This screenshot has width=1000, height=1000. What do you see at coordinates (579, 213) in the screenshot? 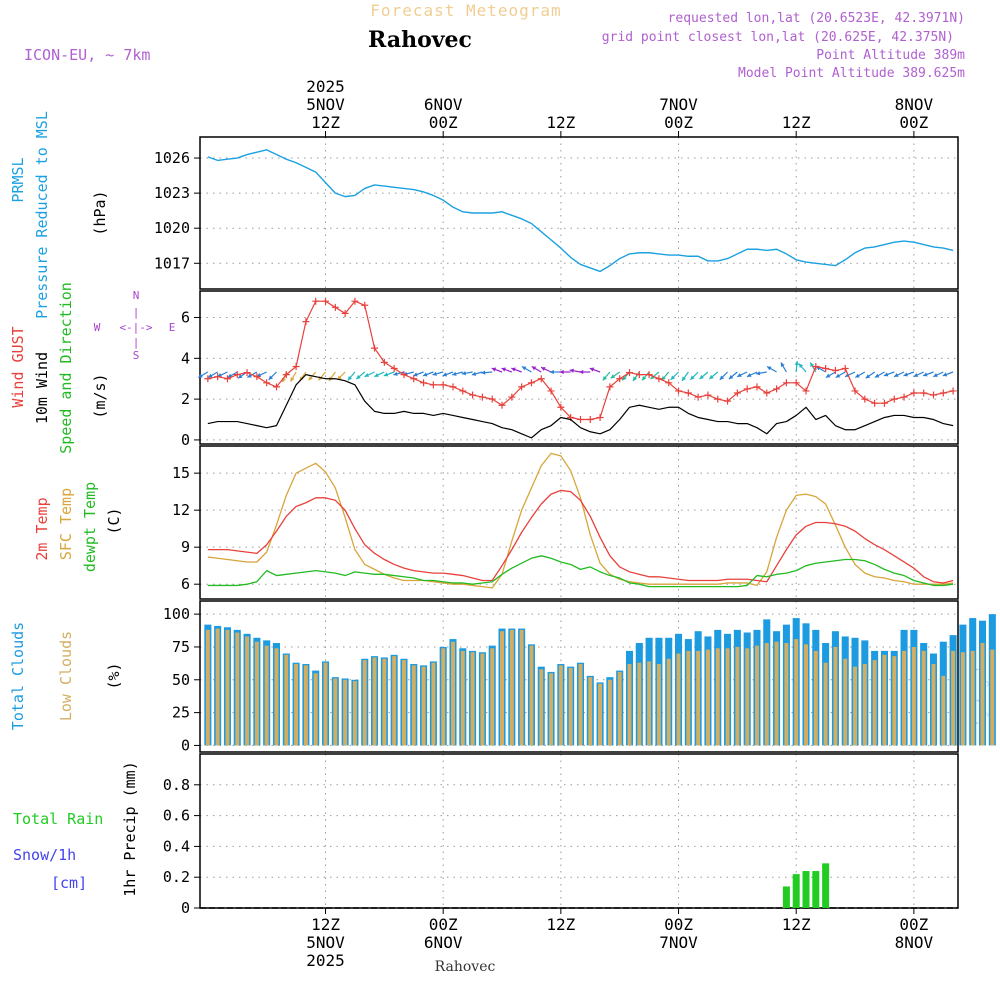
I see `pressure-frame` at bounding box center [579, 213].